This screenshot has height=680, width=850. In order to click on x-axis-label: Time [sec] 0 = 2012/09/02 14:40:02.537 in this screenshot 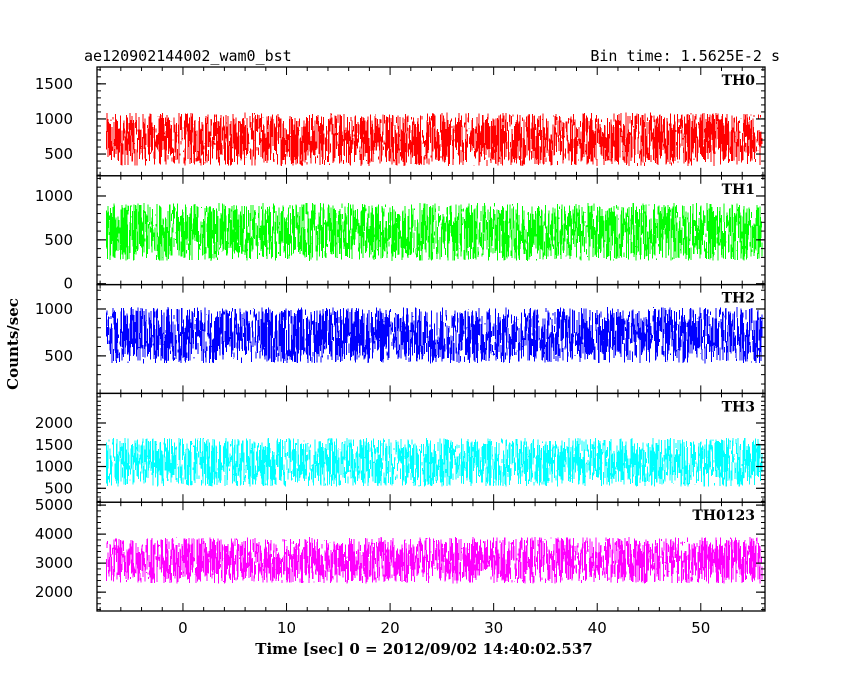, I will do `click(423, 649)`.